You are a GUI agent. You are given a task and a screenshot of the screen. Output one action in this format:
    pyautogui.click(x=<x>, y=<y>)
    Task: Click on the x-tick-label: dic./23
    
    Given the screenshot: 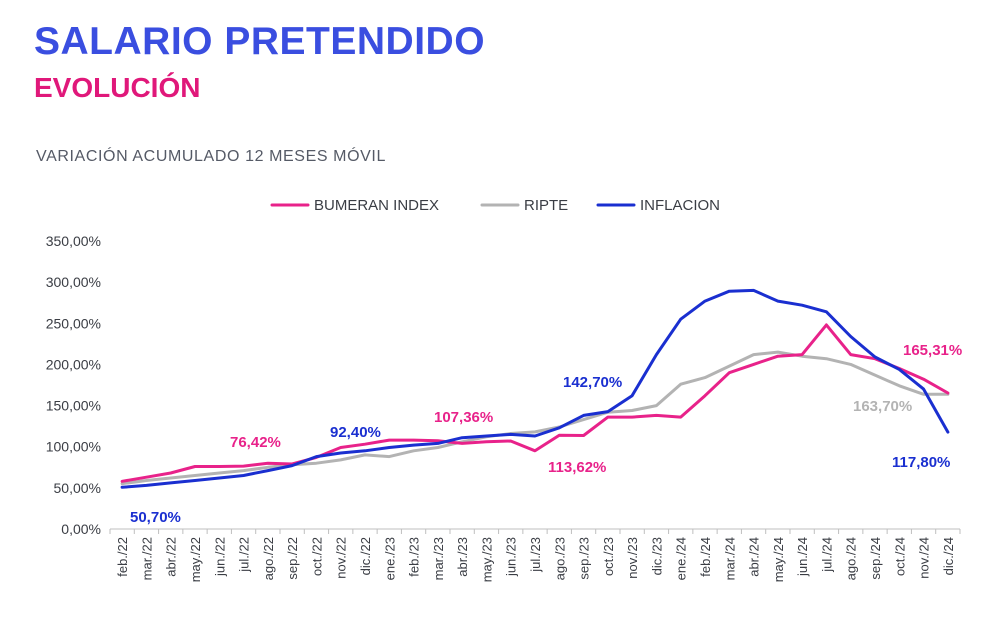 What is the action you would take?
    pyautogui.click(x=656, y=556)
    